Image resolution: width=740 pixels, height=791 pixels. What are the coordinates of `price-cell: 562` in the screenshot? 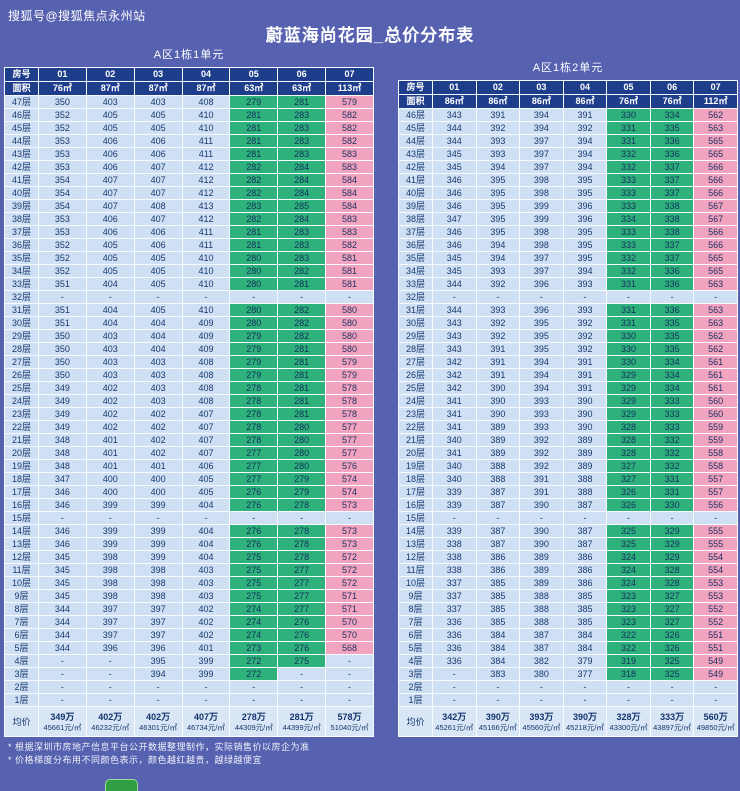 It's located at (715, 349).